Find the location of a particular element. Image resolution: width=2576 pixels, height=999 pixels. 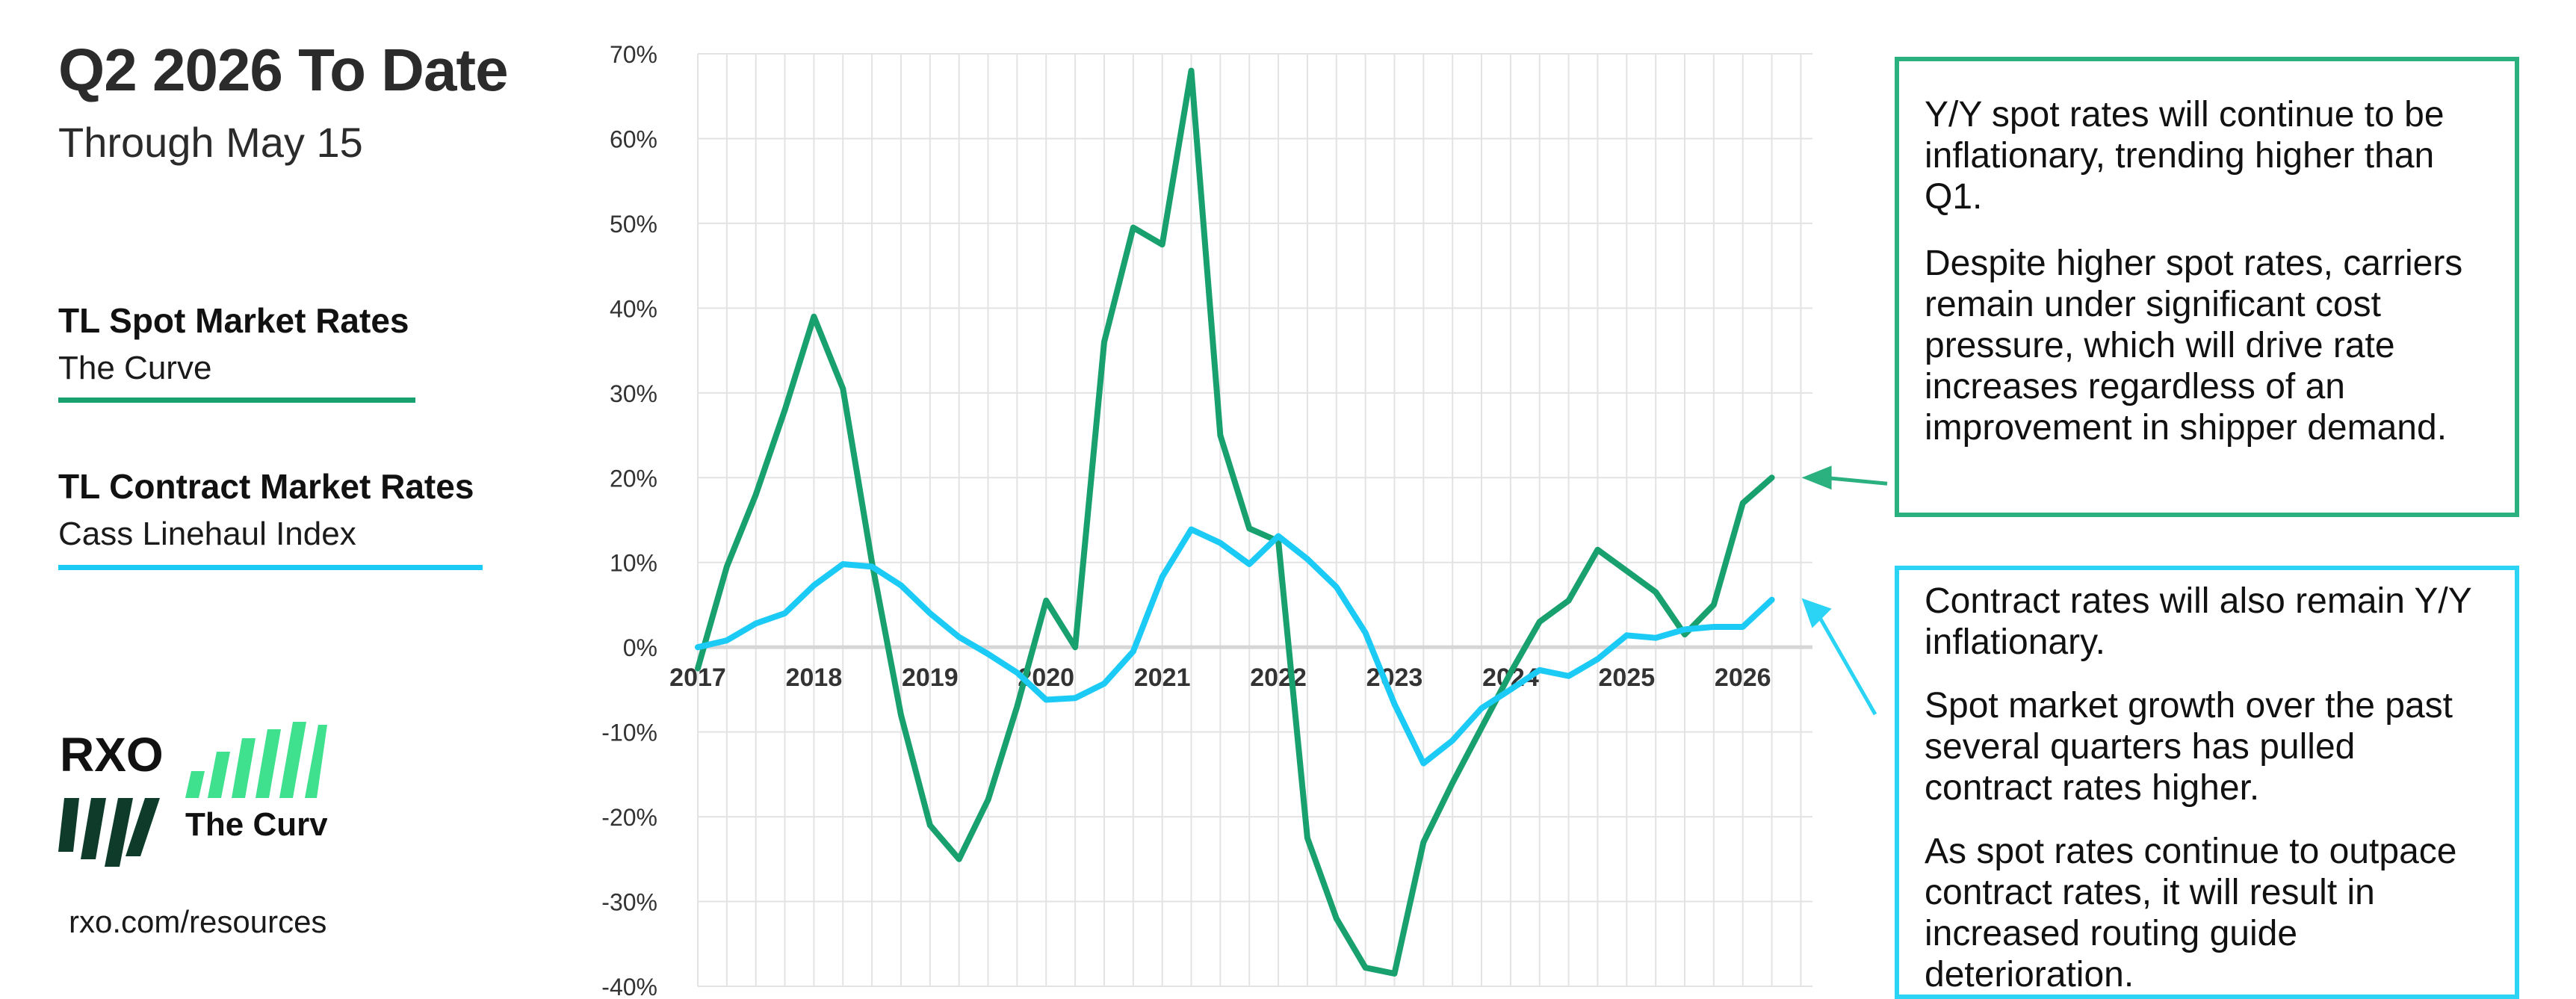

y-tick-label: 0% is located at coordinates (640, 647).